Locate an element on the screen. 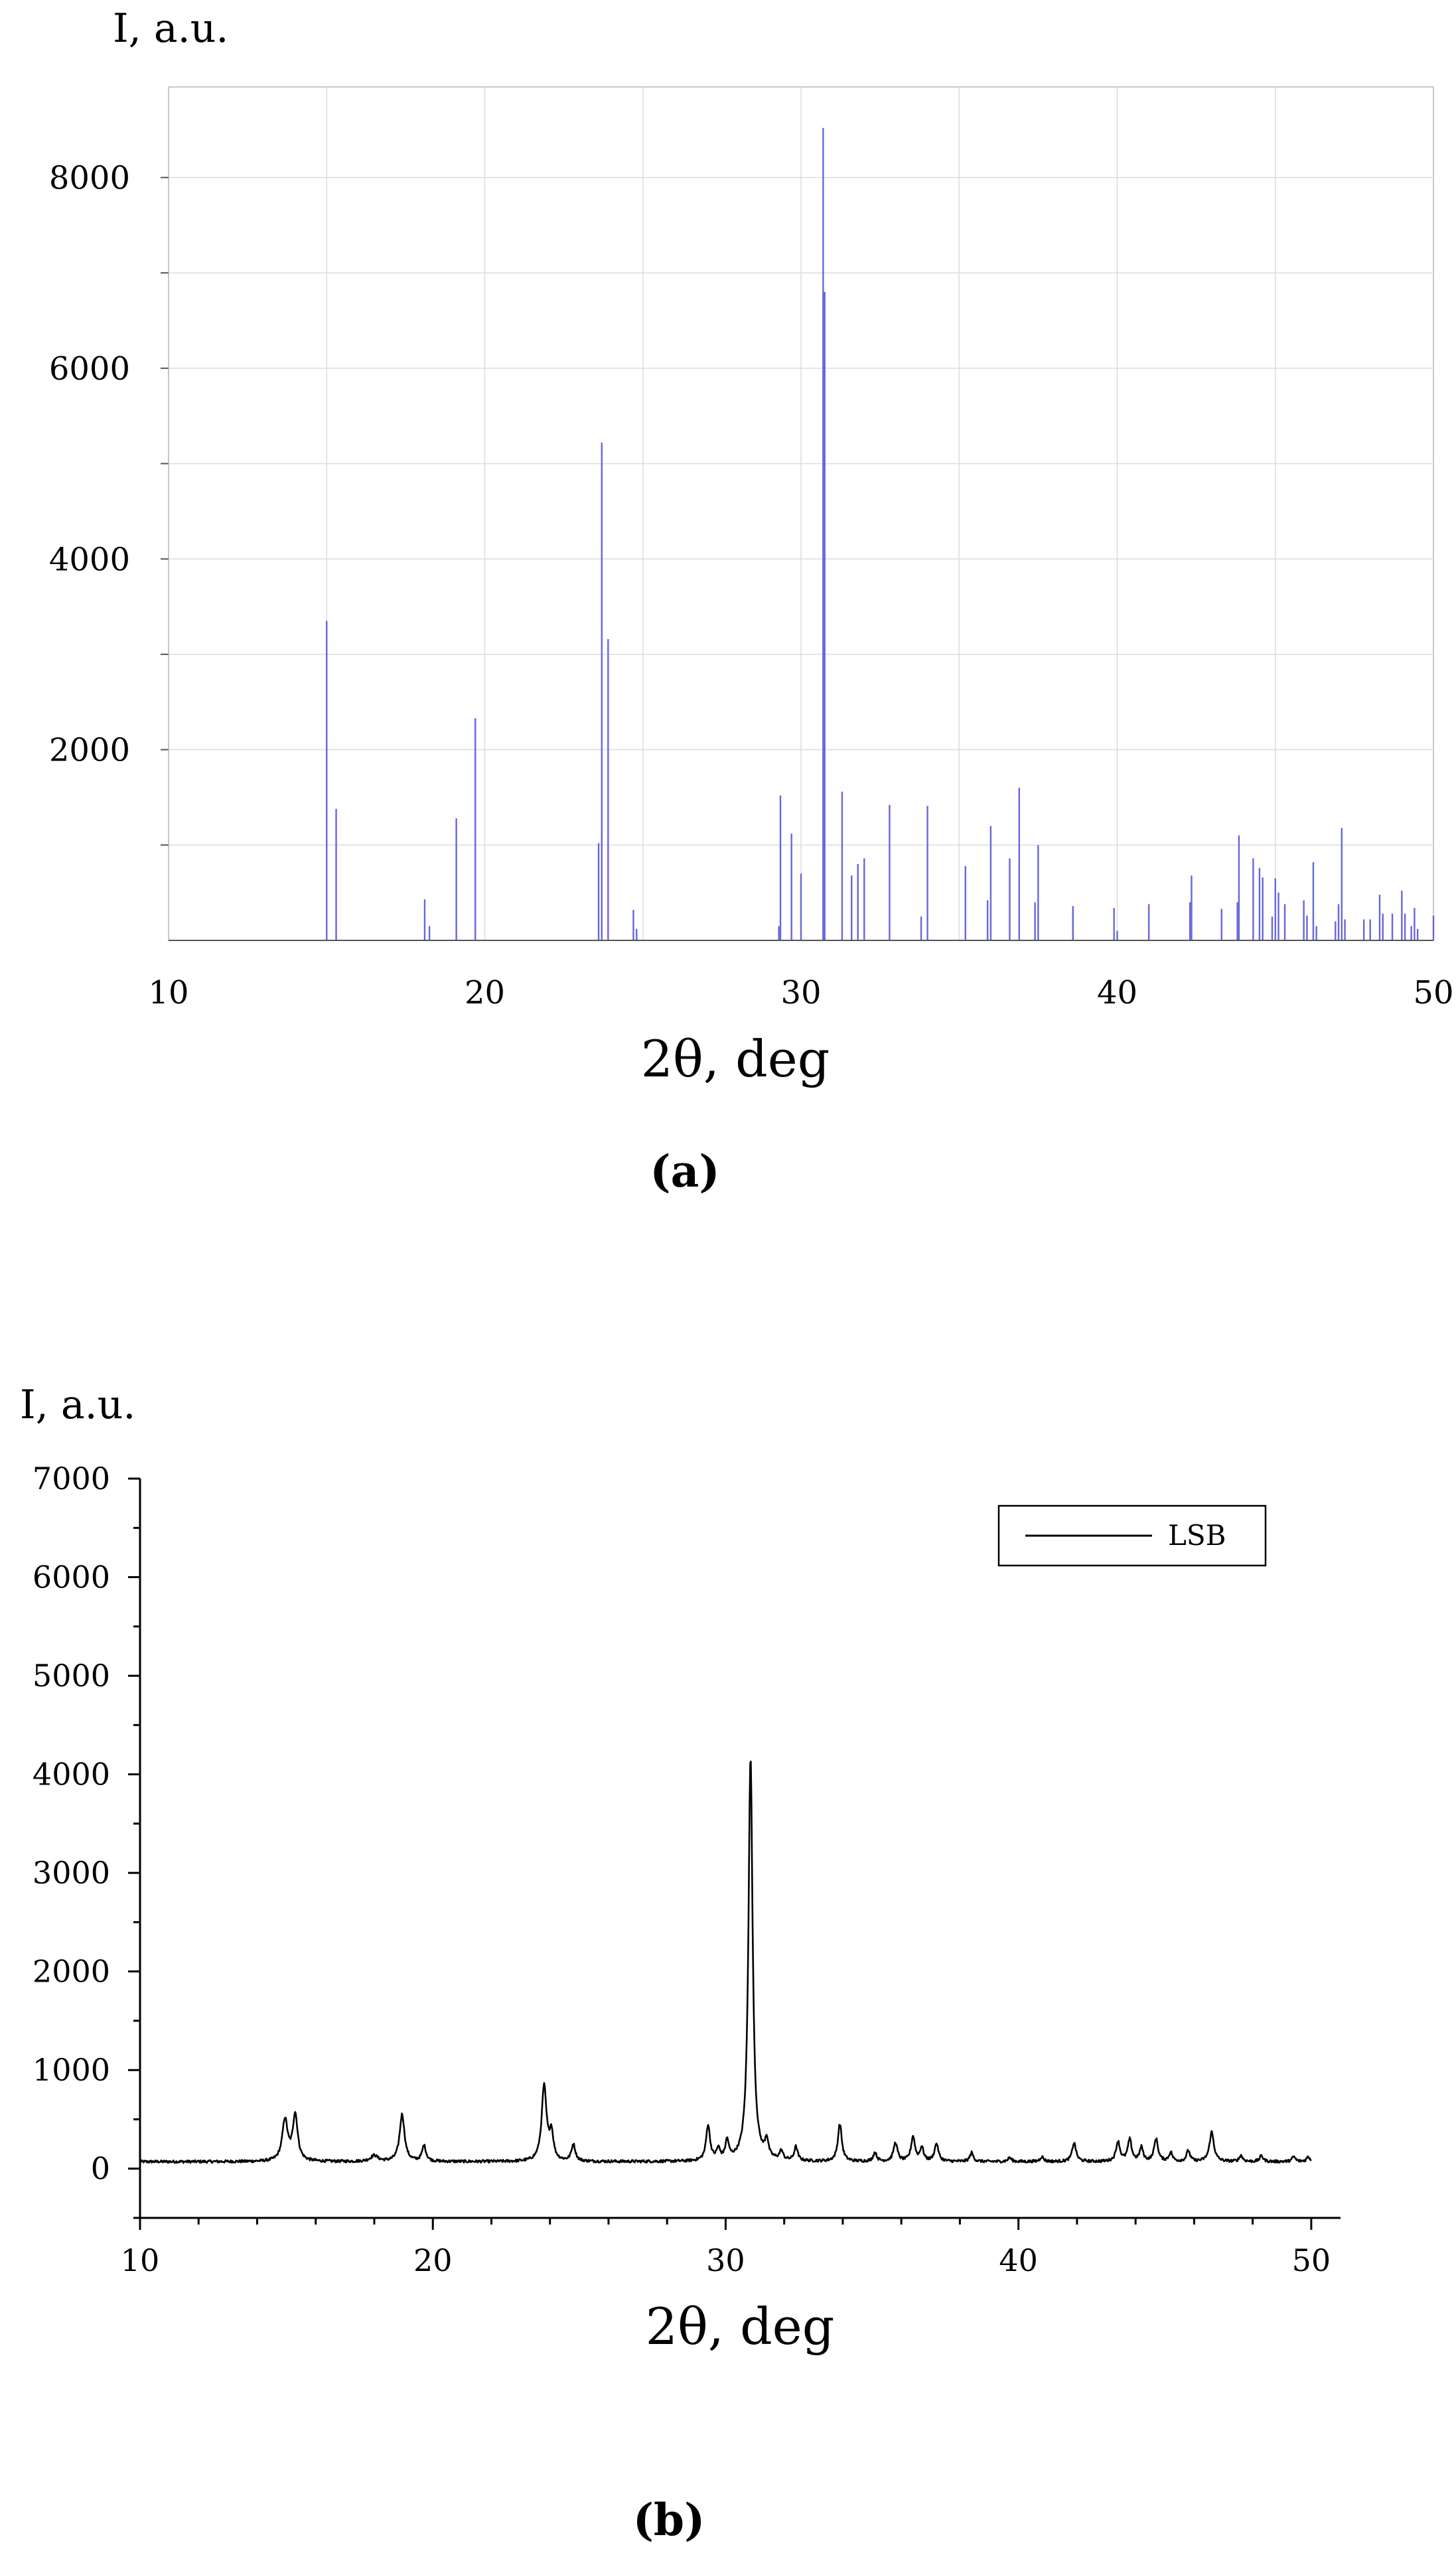 This screenshot has height=2561, width=1456. panel-a-x-ticks: 10 20 30 40 50 is located at coordinates (800, 992).